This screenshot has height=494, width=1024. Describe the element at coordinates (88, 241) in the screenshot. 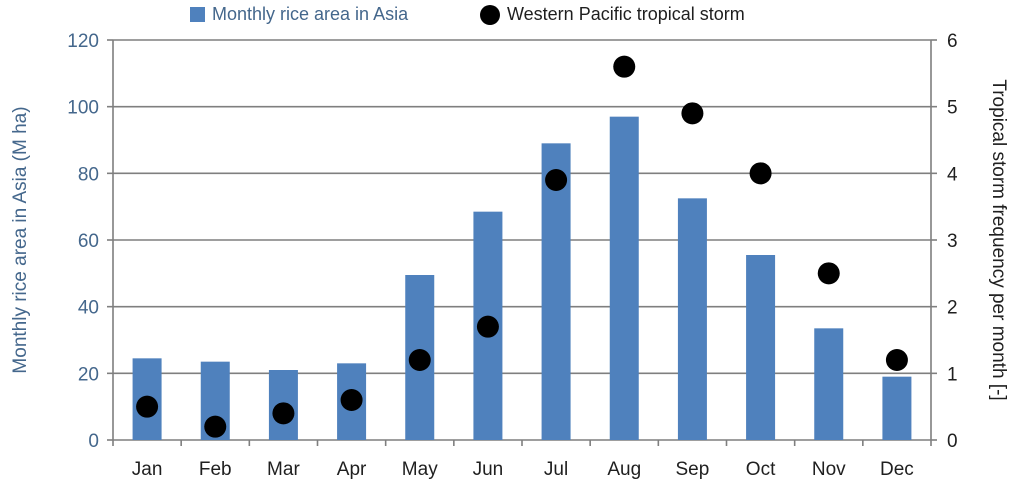

I see `y-tick-label: 60` at that location.